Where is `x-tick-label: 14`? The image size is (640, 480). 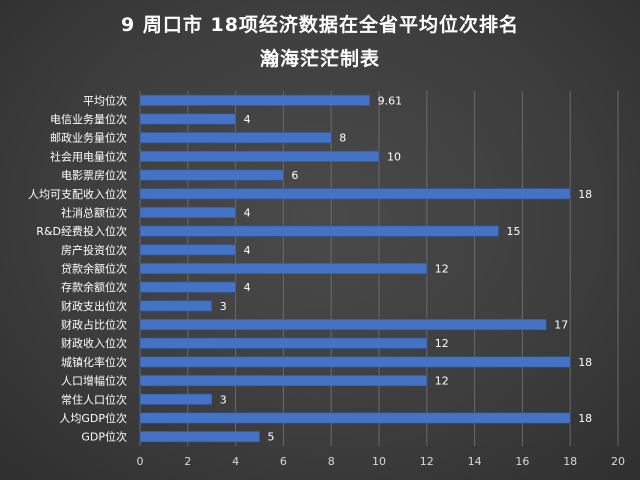
x-tick-label: 14 is located at coordinates (475, 461).